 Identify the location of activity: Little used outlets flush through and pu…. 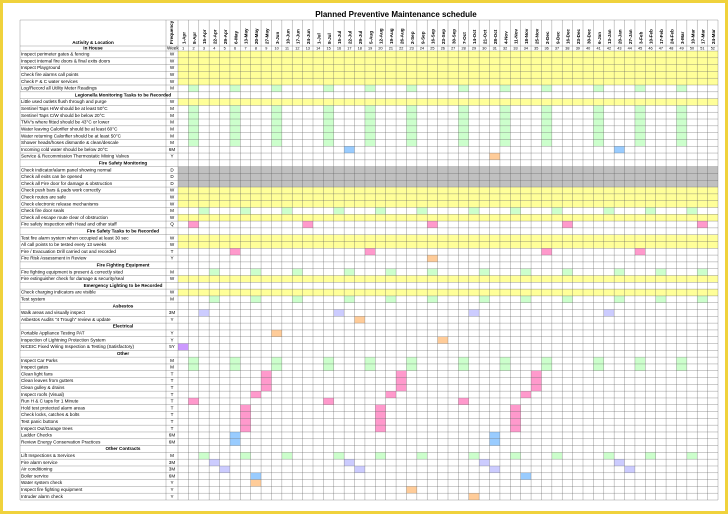
(64, 101).